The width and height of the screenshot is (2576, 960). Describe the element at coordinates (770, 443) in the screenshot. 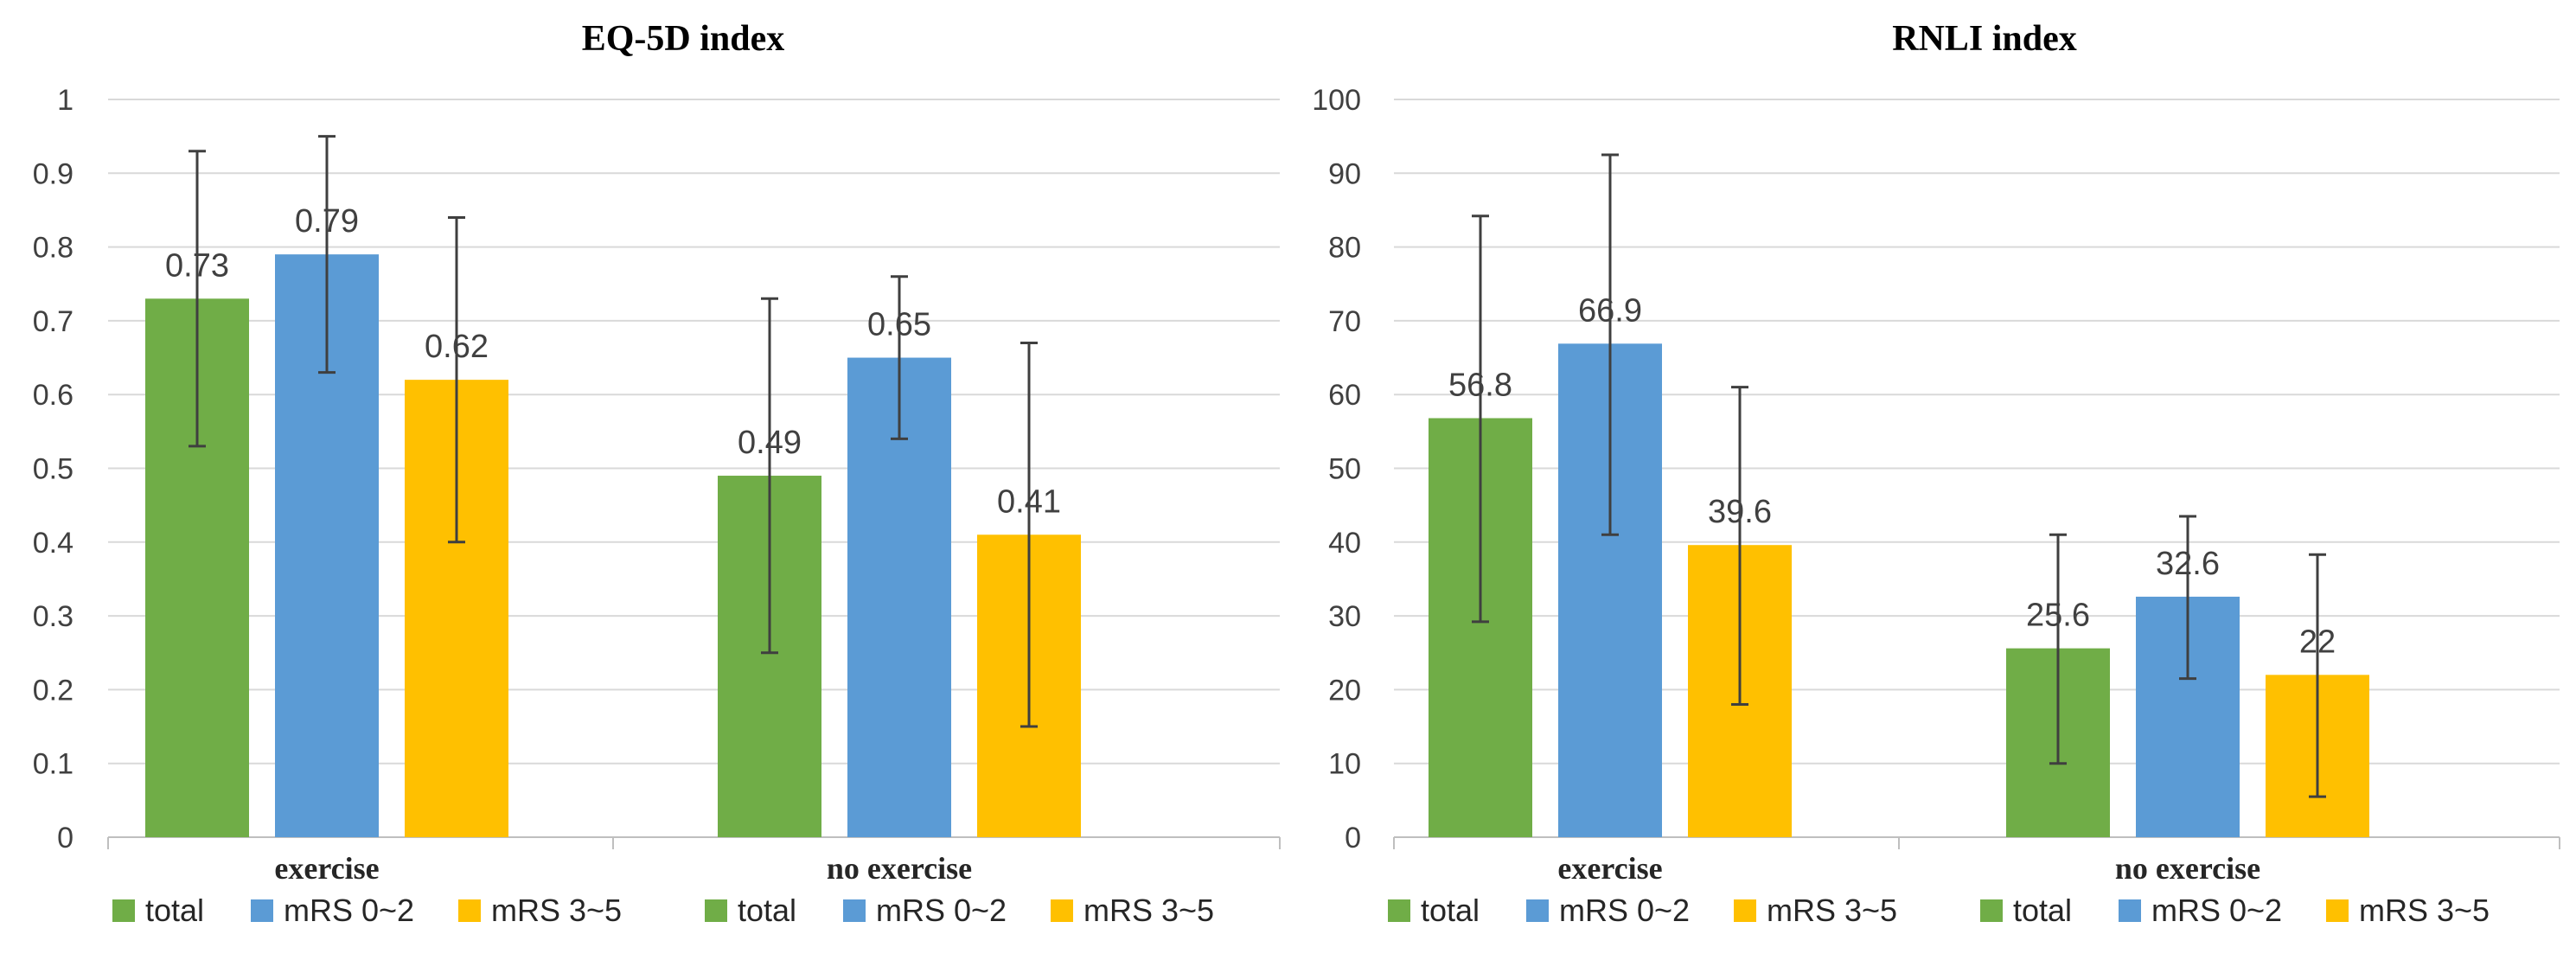

I see `data-label: 0.49` at that location.